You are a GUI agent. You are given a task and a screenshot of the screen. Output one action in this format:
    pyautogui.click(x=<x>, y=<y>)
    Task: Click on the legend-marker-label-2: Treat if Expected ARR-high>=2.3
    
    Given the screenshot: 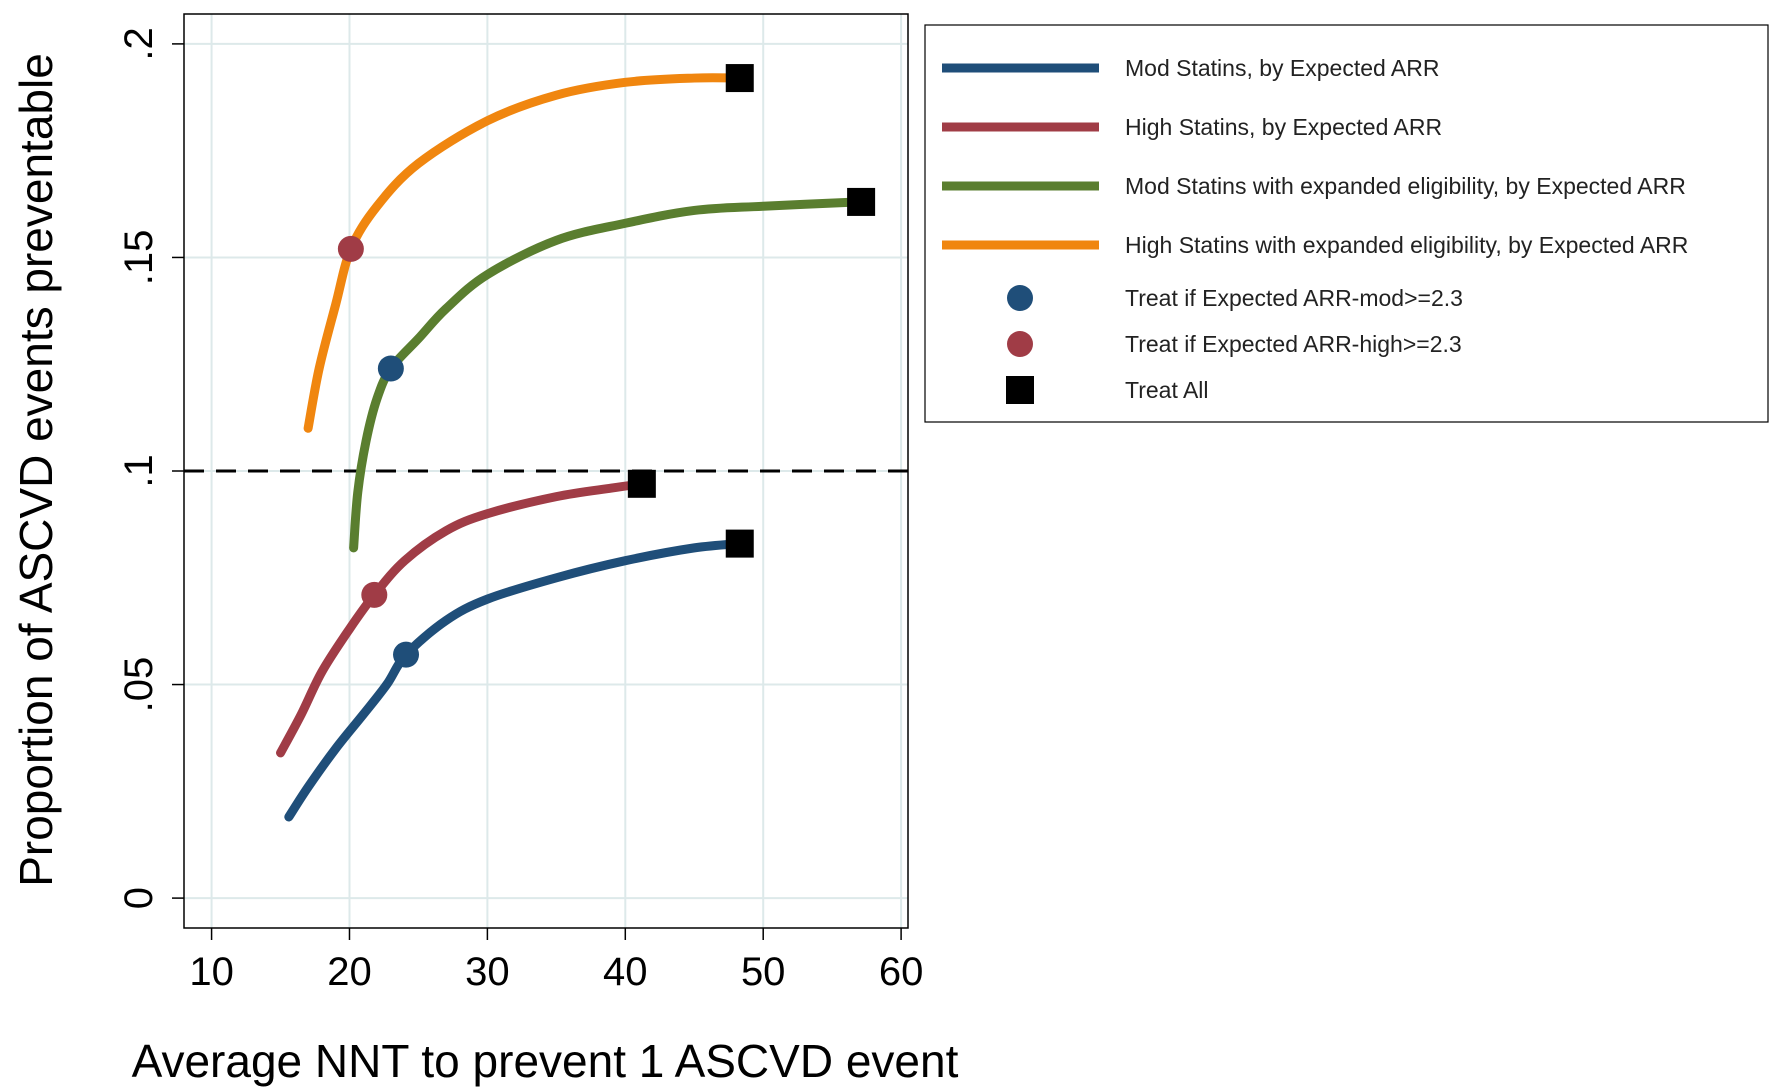 What is the action you would take?
    pyautogui.click(x=1293, y=344)
    